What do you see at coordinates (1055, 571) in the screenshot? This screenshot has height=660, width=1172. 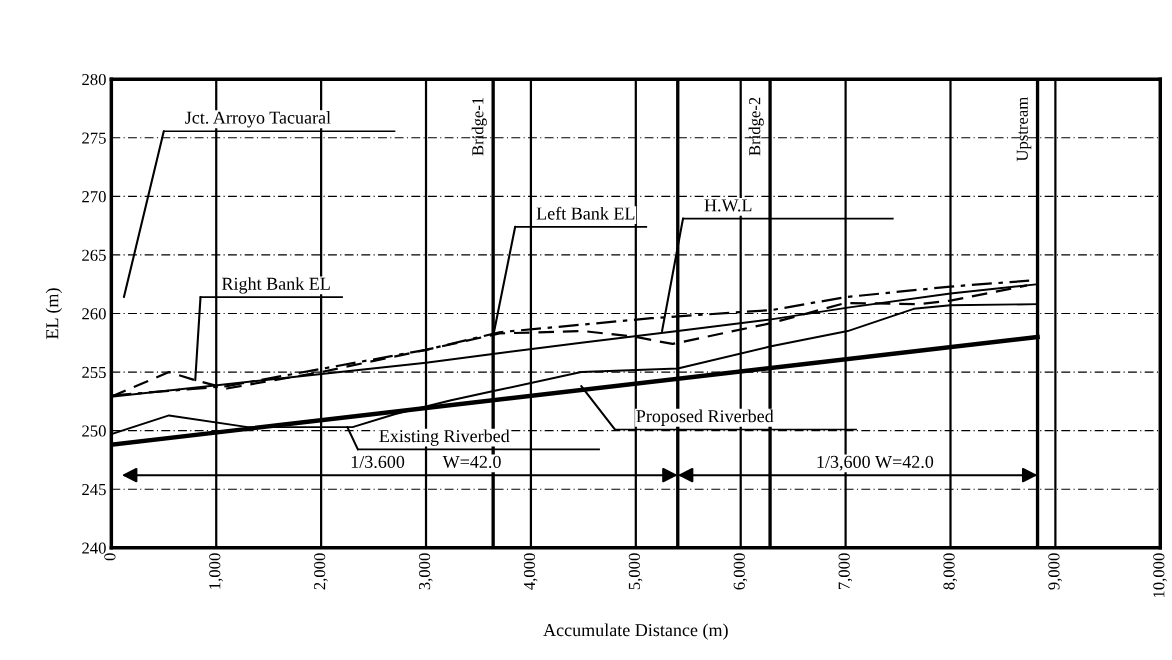 I see `x-tick-label: 9,000` at bounding box center [1055, 571].